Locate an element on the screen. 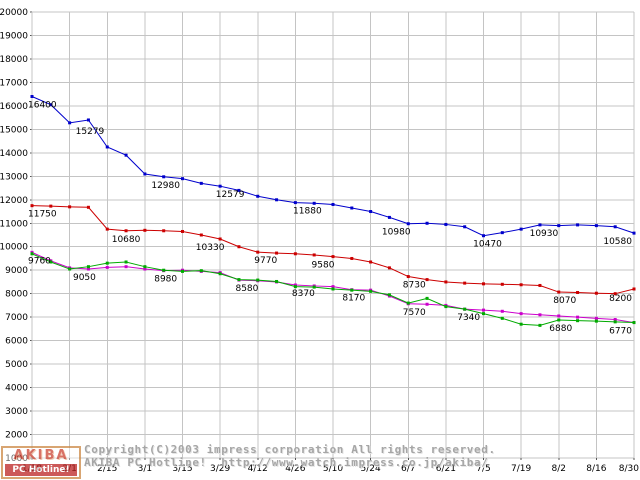  point-value-label: 16400 is located at coordinates (42, 106).